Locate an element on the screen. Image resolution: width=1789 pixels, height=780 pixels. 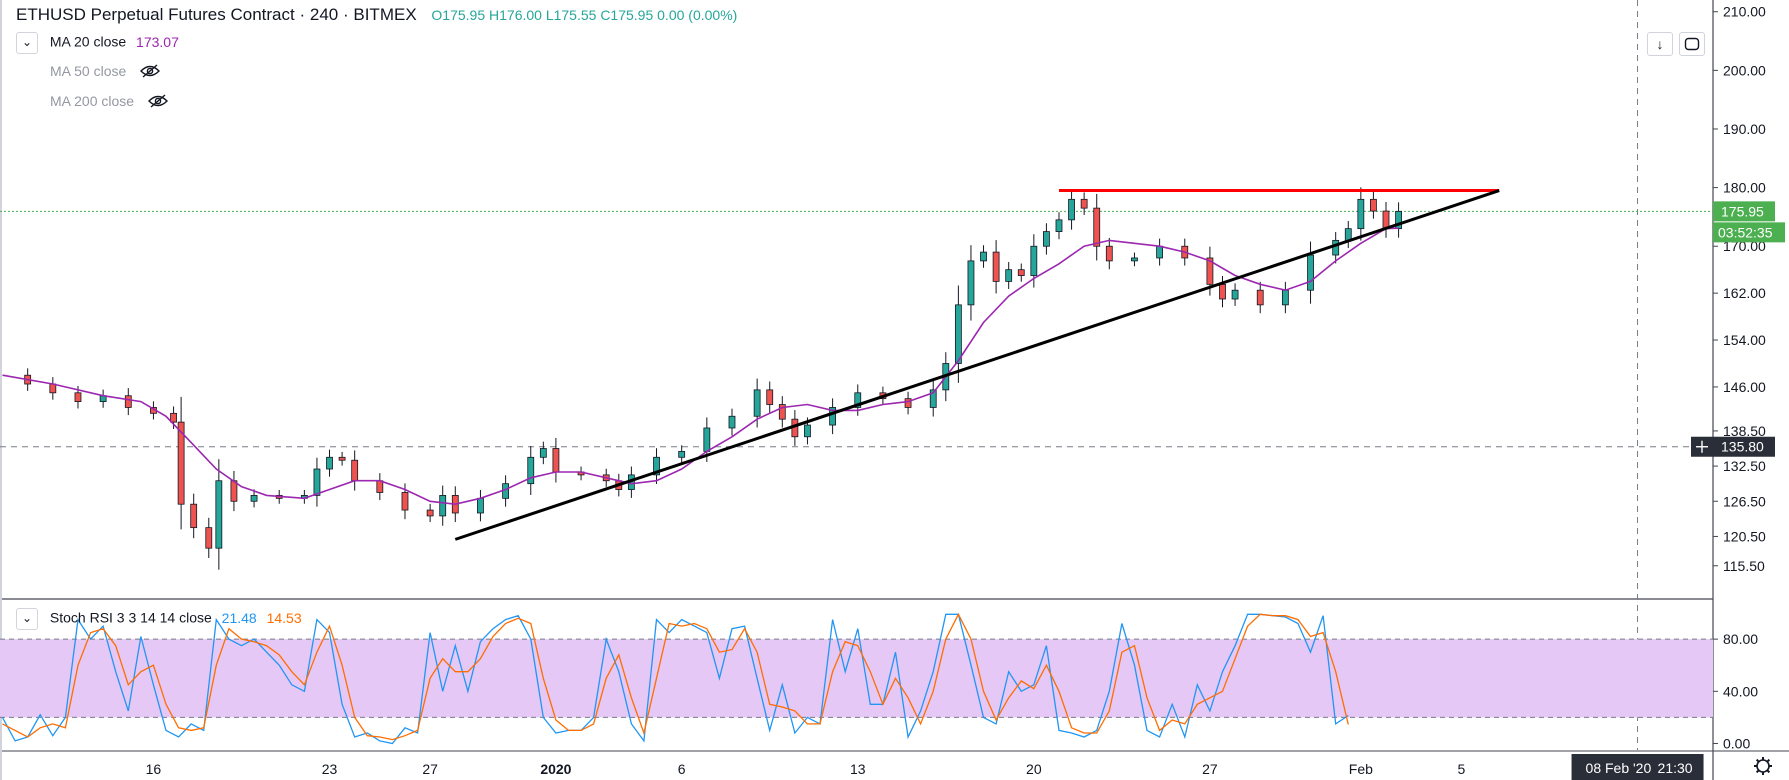
exchange: BITMEX is located at coordinates (385, 14).